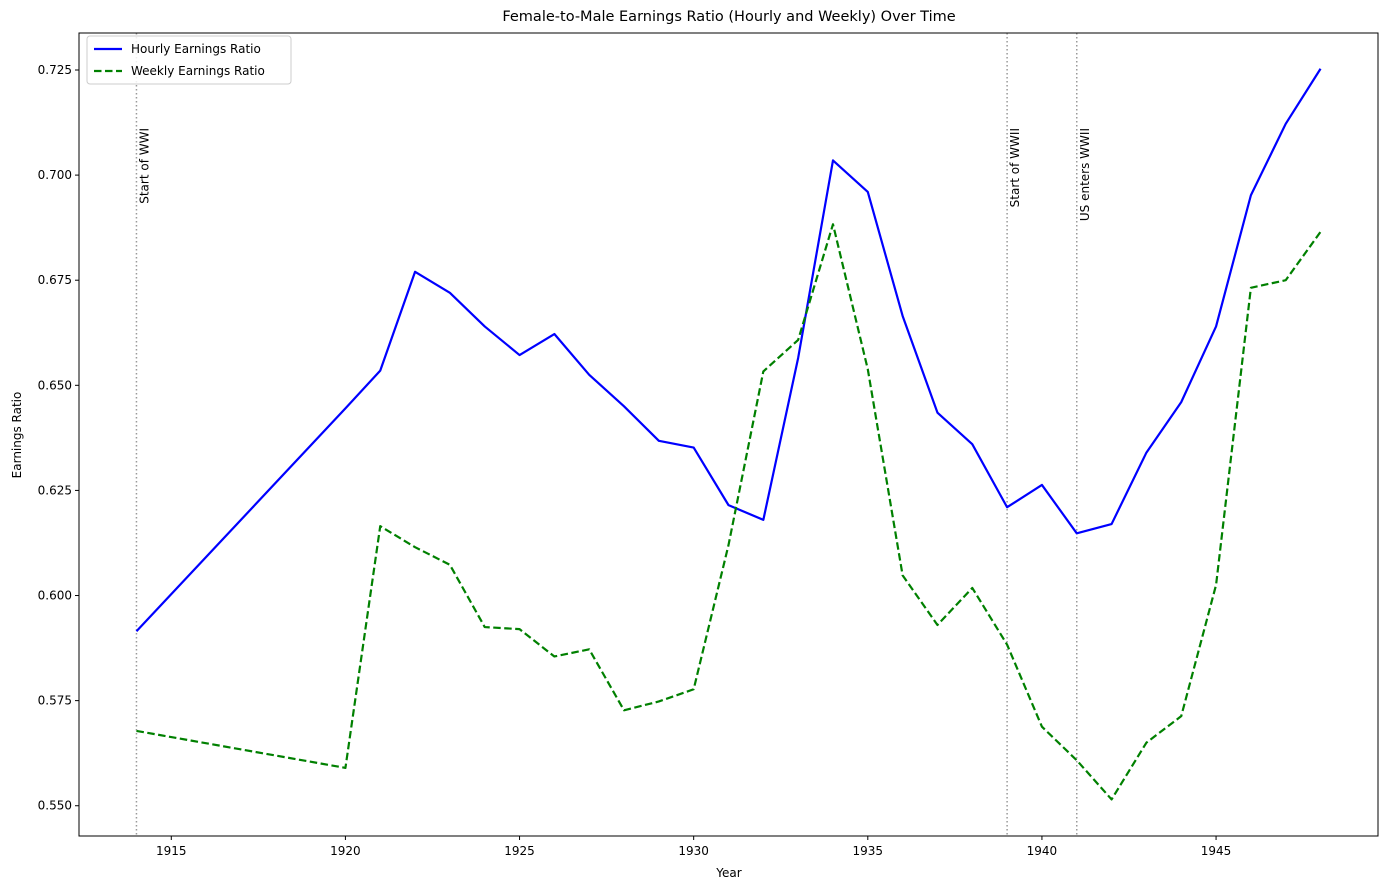 This screenshot has width=1389, height=889. I want to click on event-label: US enters WWII, so click(1085, 174).